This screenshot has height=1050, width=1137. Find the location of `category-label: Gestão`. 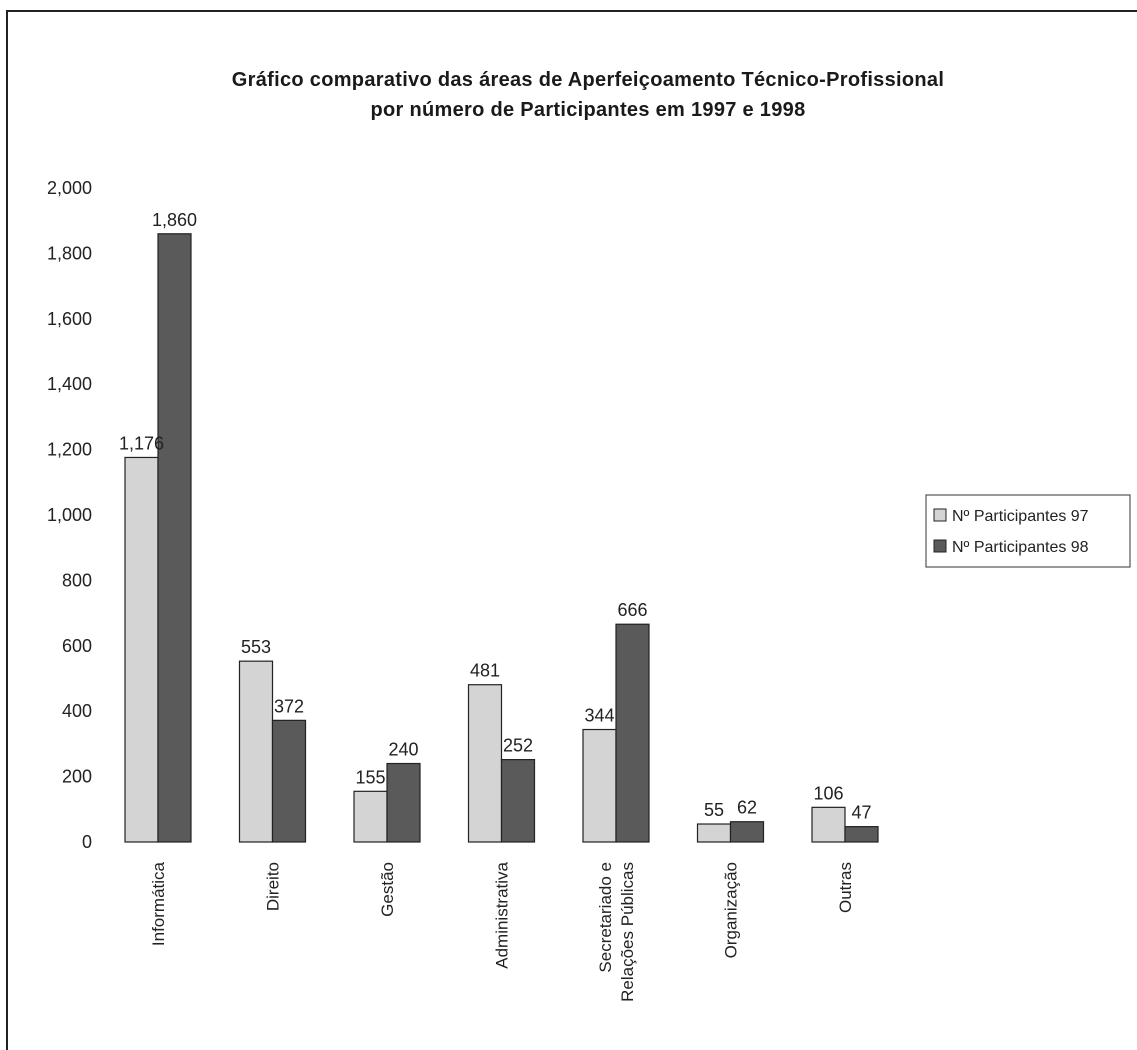

category-label: Gestão is located at coordinates (387, 889).